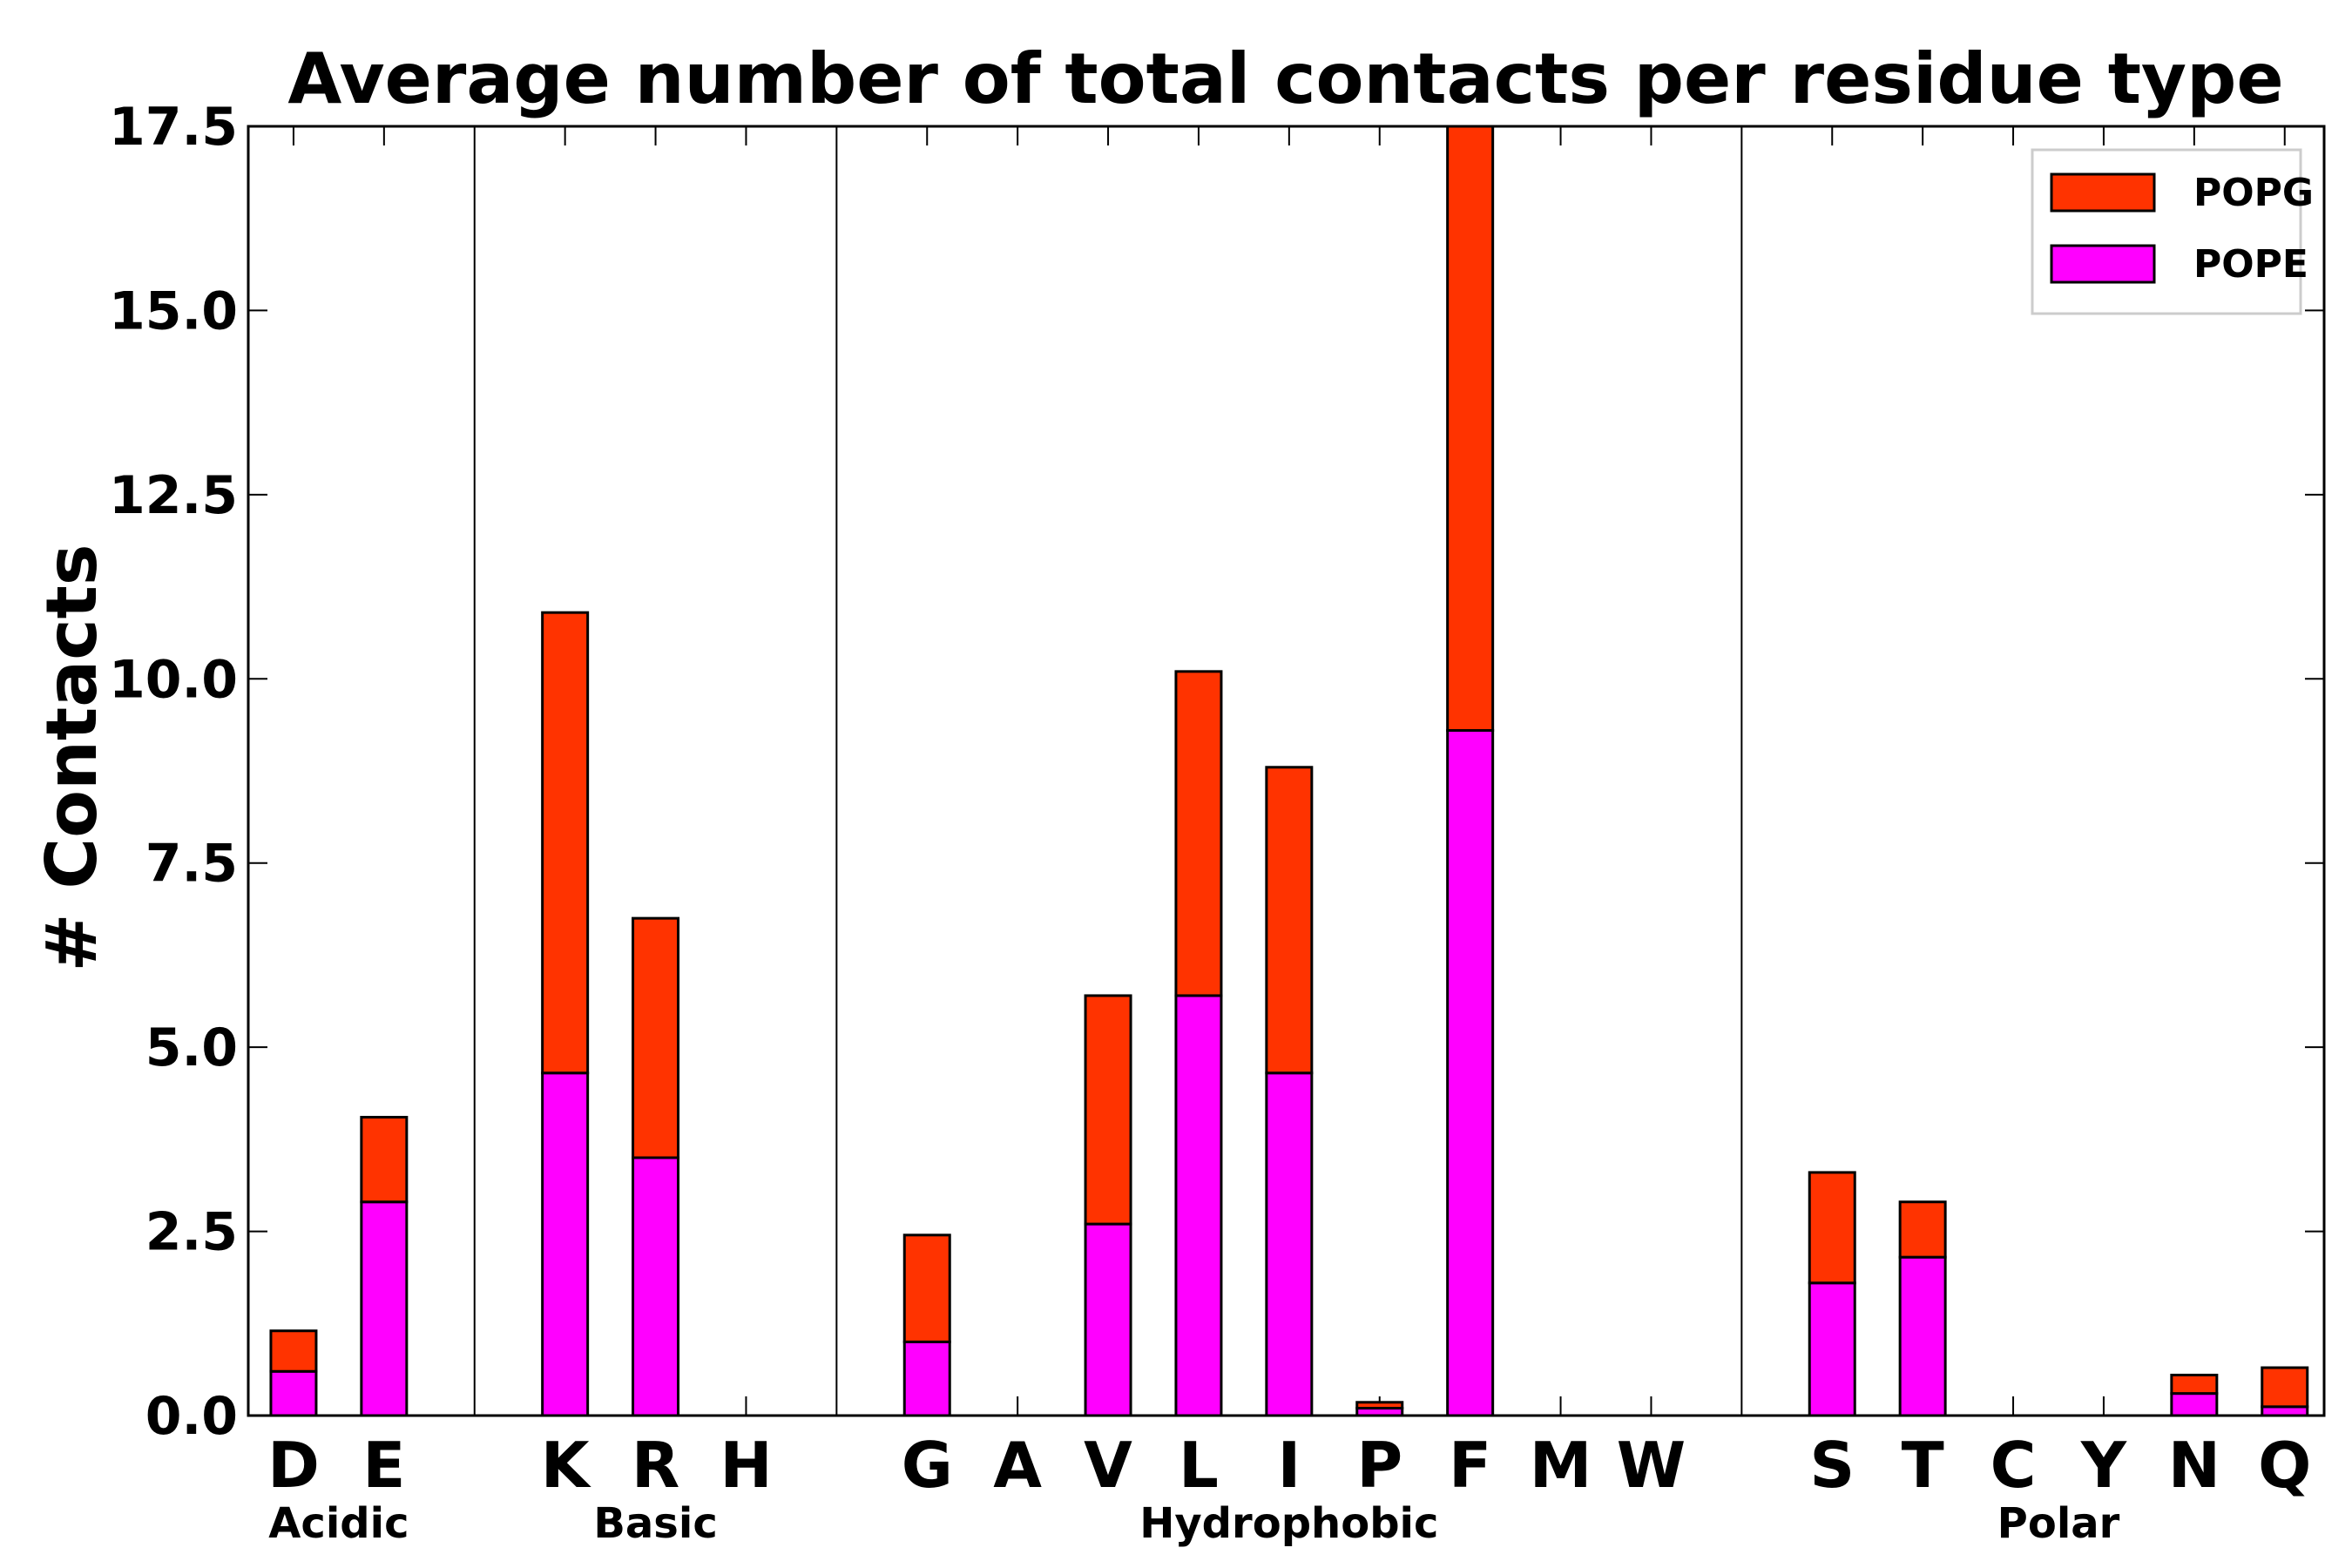  Describe the element at coordinates (2103, 264) in the screenshot. I see `legend-swatch-pope` at that location.